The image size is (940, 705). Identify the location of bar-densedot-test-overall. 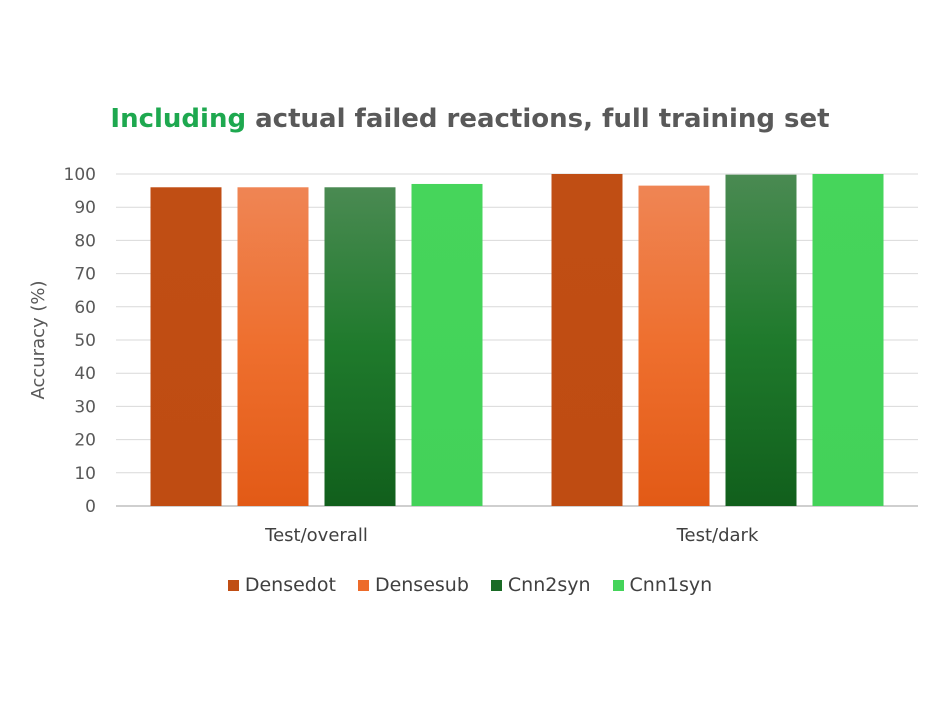
(186, 346).